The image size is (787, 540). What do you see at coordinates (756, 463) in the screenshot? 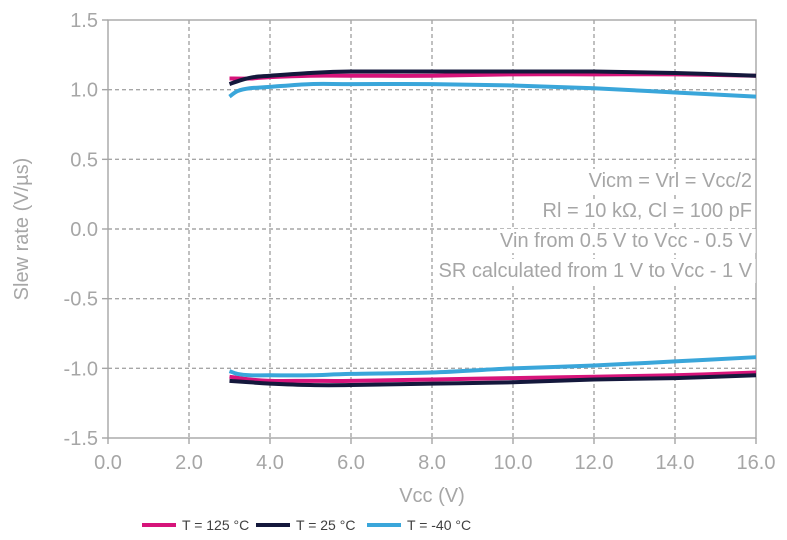
I see `x-tick-label: 16.0` at bounding box center [756, 463].